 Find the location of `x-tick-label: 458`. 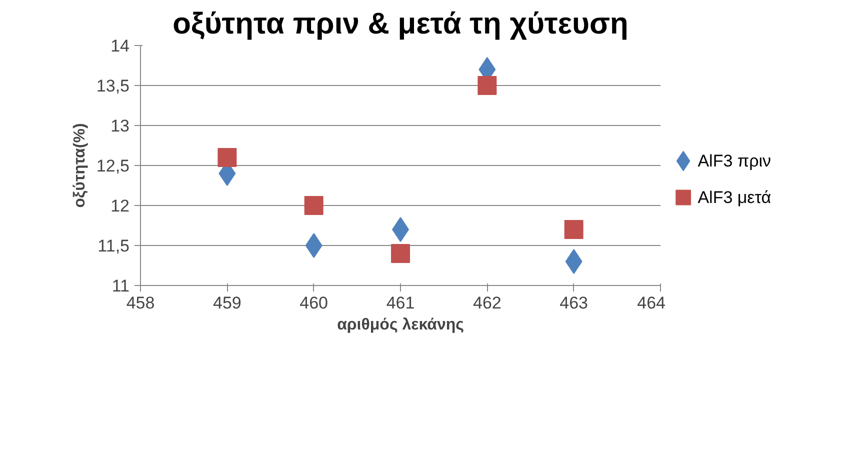

x-tick-label: 458 is located at coordinates (140, 303).